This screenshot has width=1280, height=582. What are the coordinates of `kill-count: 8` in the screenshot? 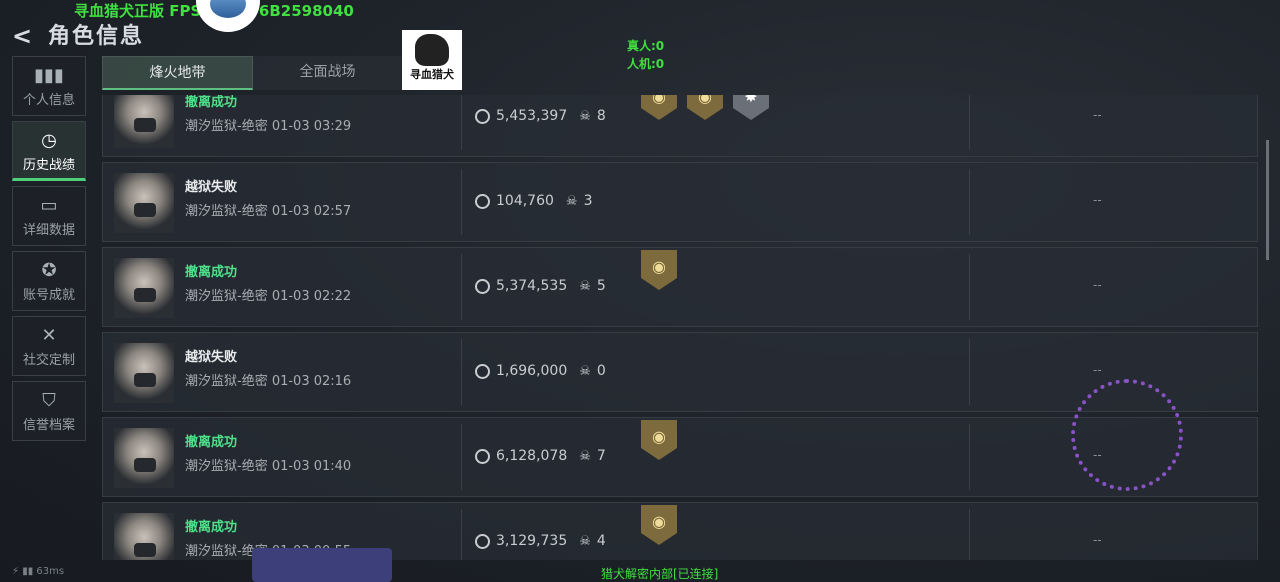 It's located at (601, 116).